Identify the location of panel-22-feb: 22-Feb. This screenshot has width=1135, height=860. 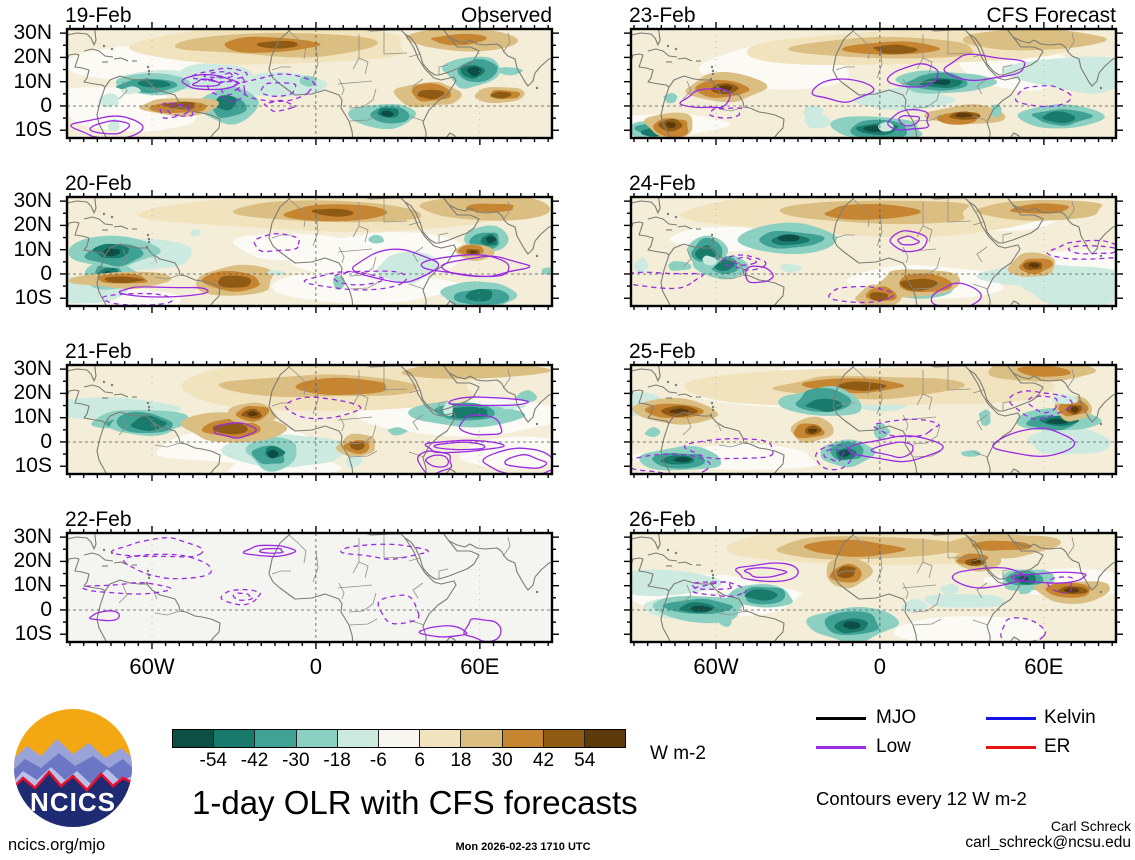
(309, 578).